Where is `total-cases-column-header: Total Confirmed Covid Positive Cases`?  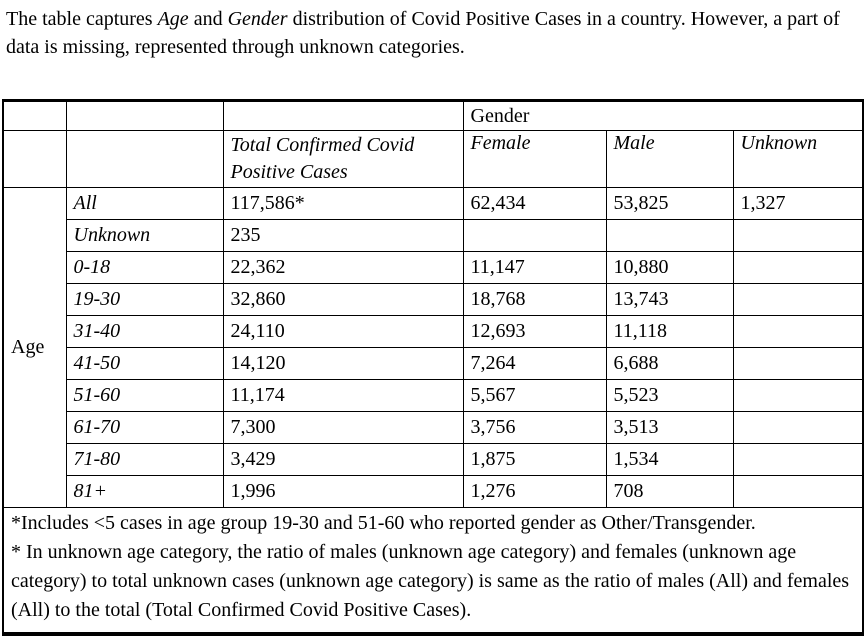
total-cases-column-header: Total Confirmed Covid Positive Cases is located at coordinates (343, 159).